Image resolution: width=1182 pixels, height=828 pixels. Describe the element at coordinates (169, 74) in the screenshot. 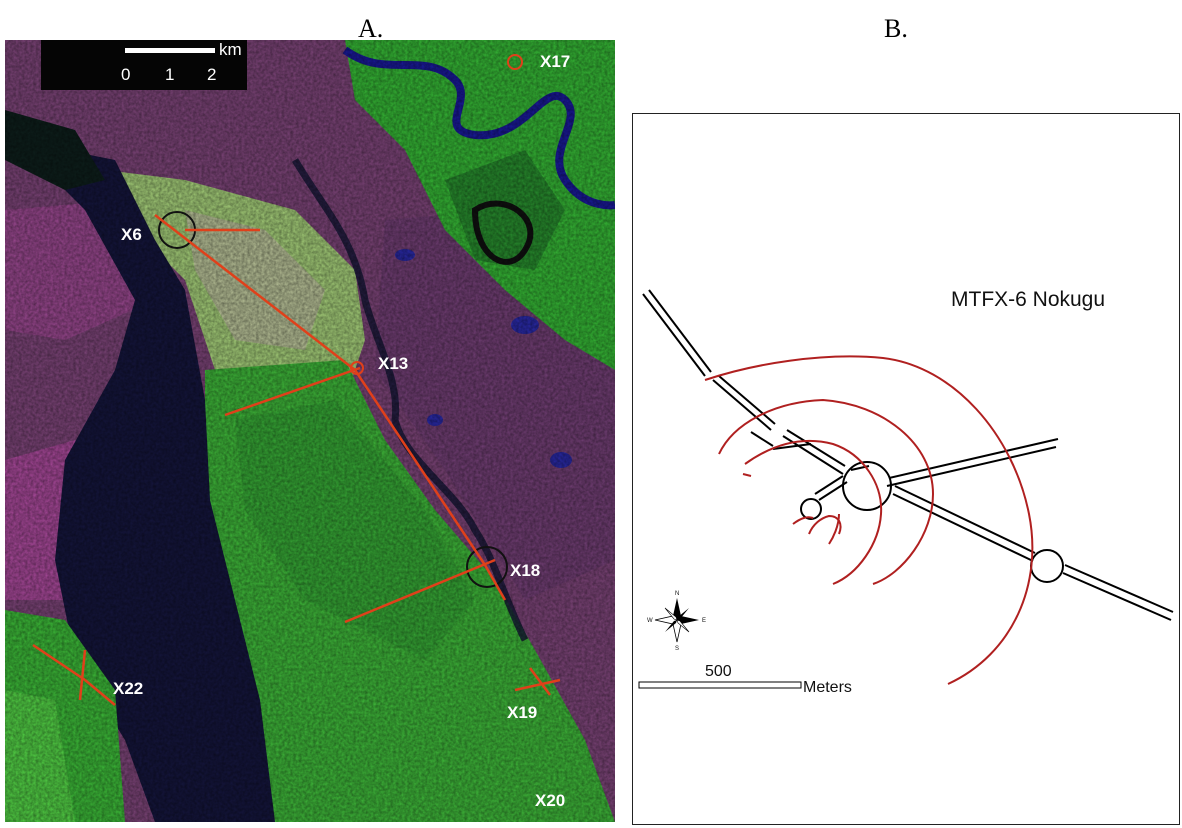

I see `scale-tick-1: 1` at that location.